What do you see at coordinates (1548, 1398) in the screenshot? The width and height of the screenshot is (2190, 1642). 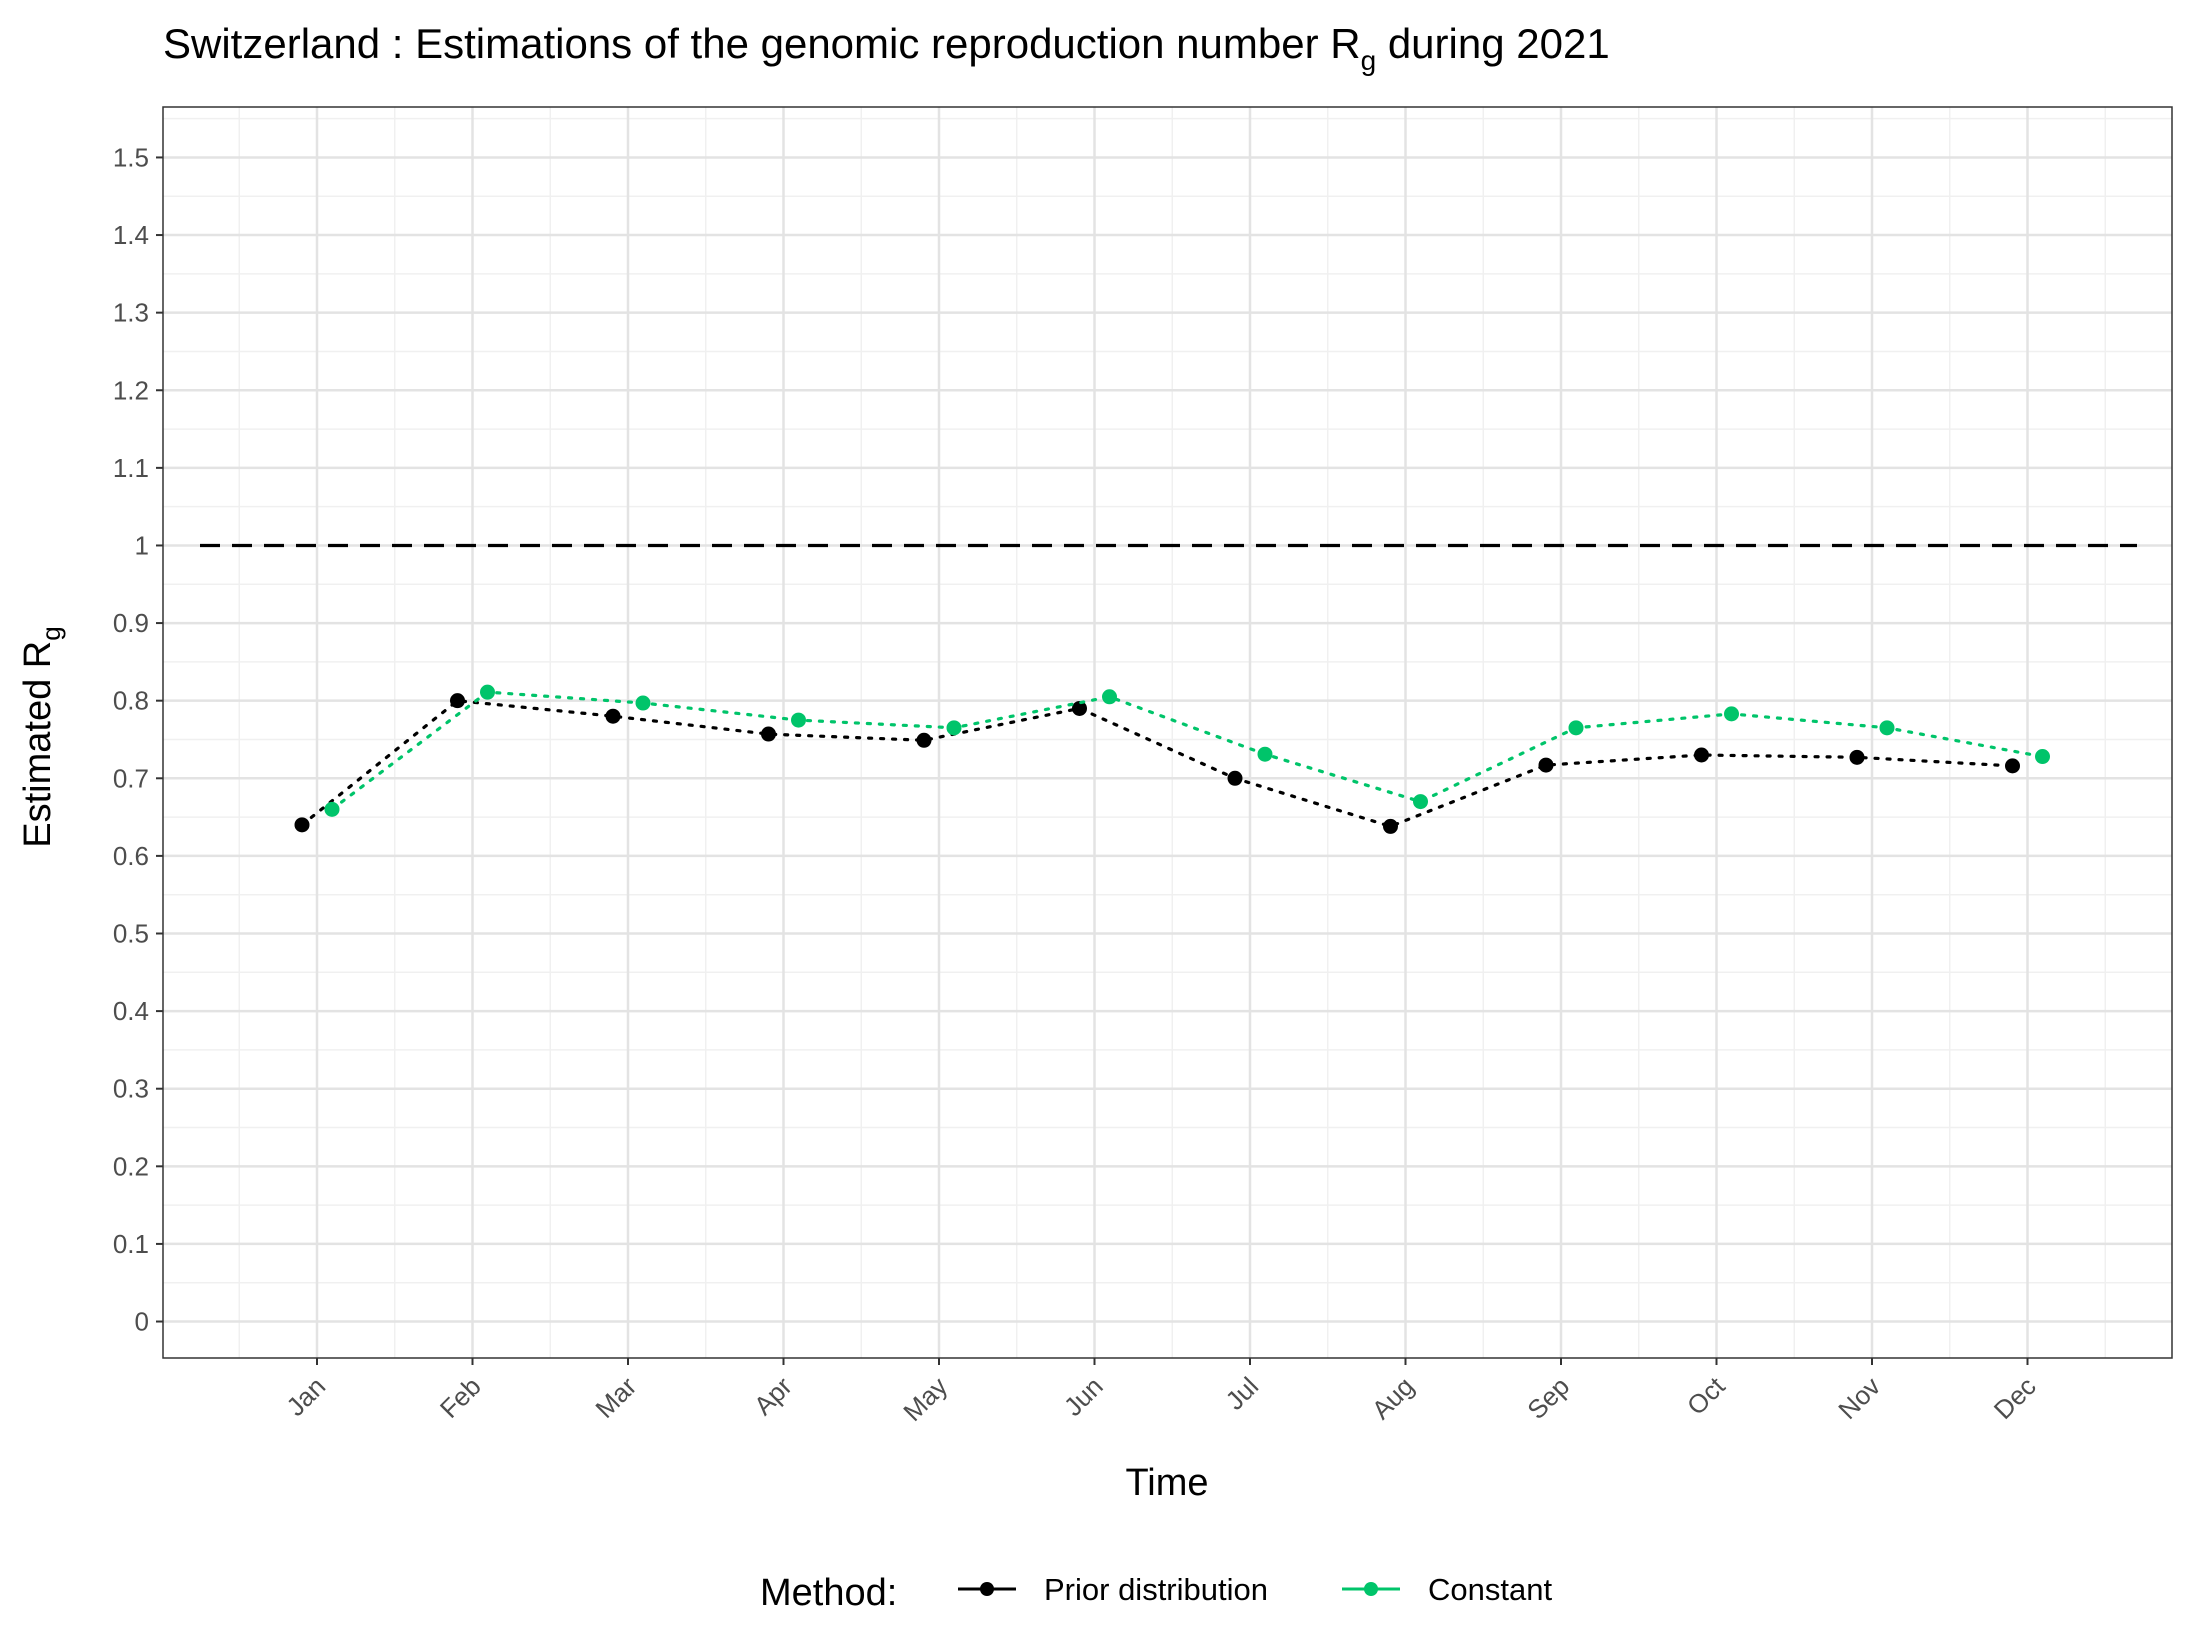 I see `x-tick-label: Sep` at bounding box center [1548, 1398].